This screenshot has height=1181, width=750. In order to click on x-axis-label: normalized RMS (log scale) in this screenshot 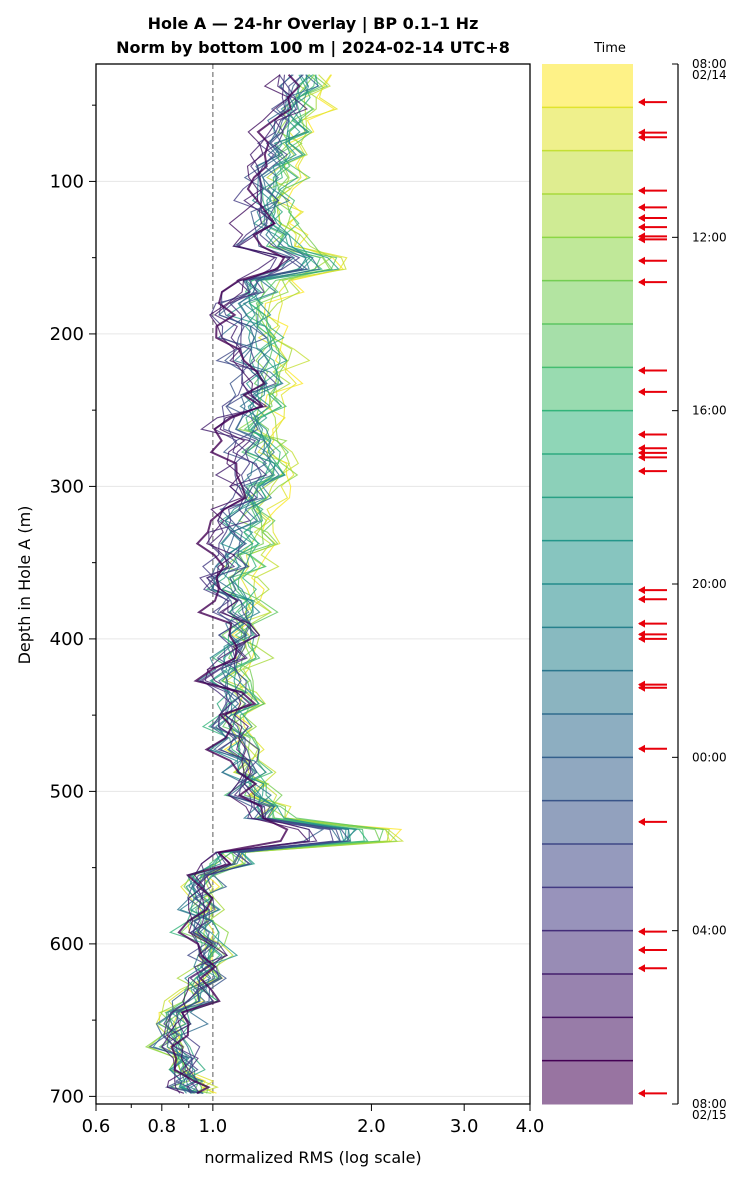, I will do `click(312, 1157)`.